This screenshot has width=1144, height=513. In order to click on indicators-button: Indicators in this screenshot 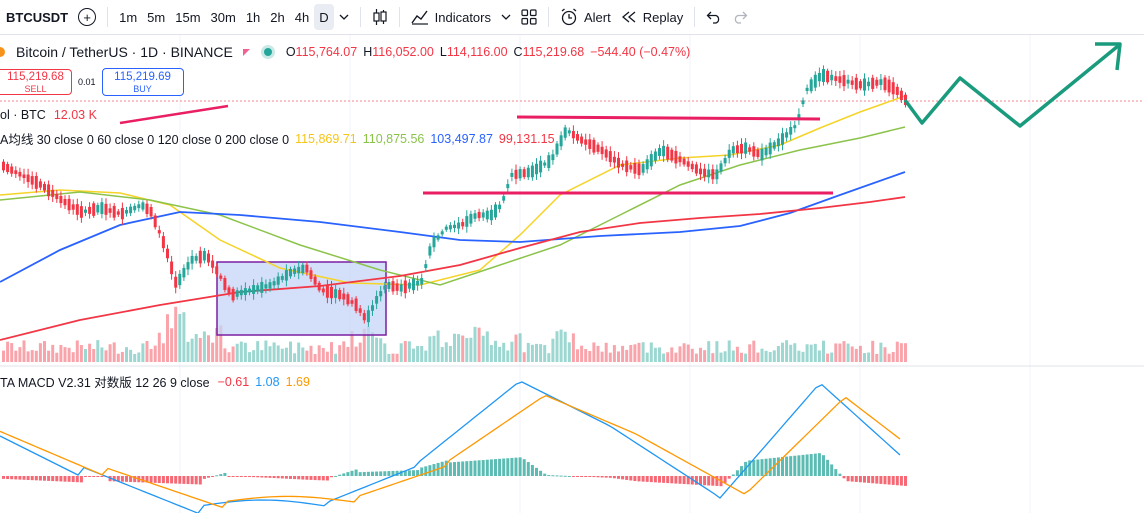, I will do `click(451, 17)`.